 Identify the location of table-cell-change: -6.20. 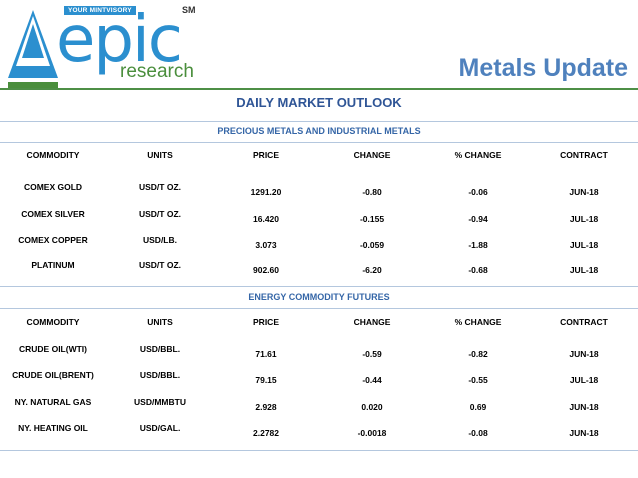
(372, 270).